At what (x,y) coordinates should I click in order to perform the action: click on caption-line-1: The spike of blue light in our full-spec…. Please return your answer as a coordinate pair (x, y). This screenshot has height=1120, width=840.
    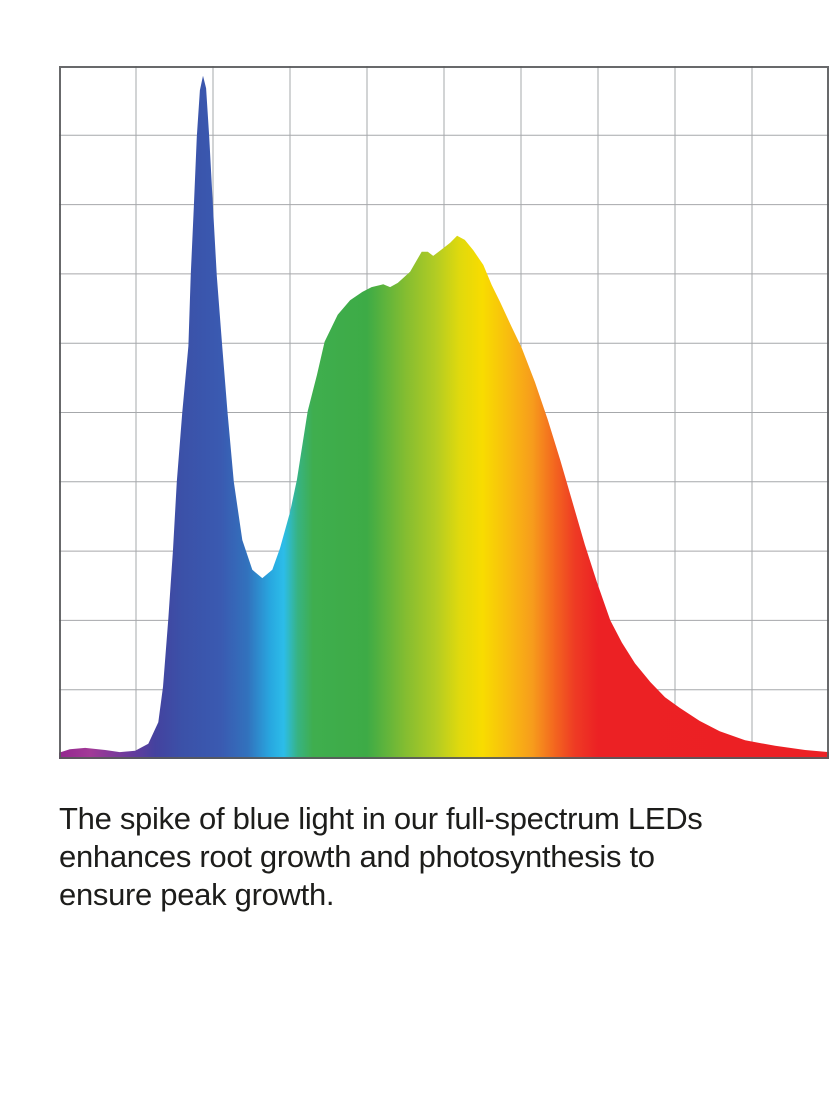
    Looking at the image, I should click on (381, 818).